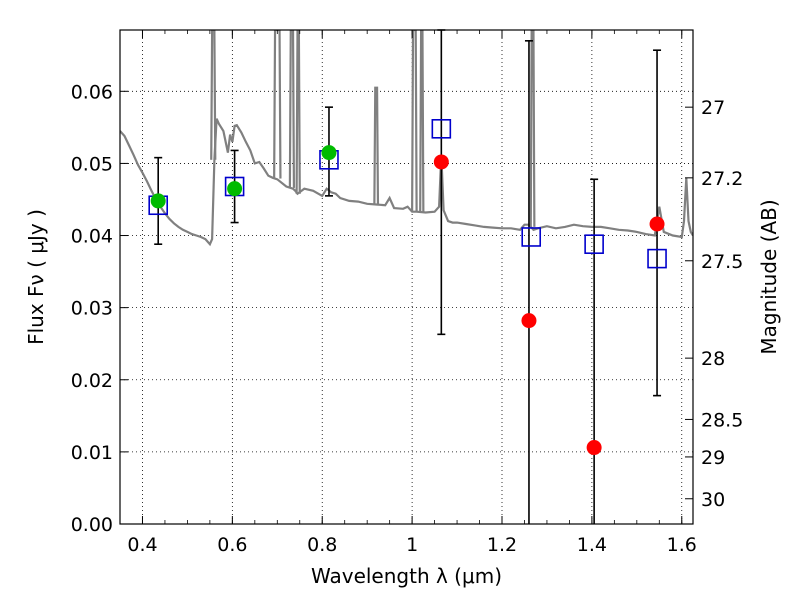 The height and width of the screenshot is (600, 800). Describe the element at coordinates (592, 545) in the screenshot. I see `x-tick-label: 1.4` at that location.